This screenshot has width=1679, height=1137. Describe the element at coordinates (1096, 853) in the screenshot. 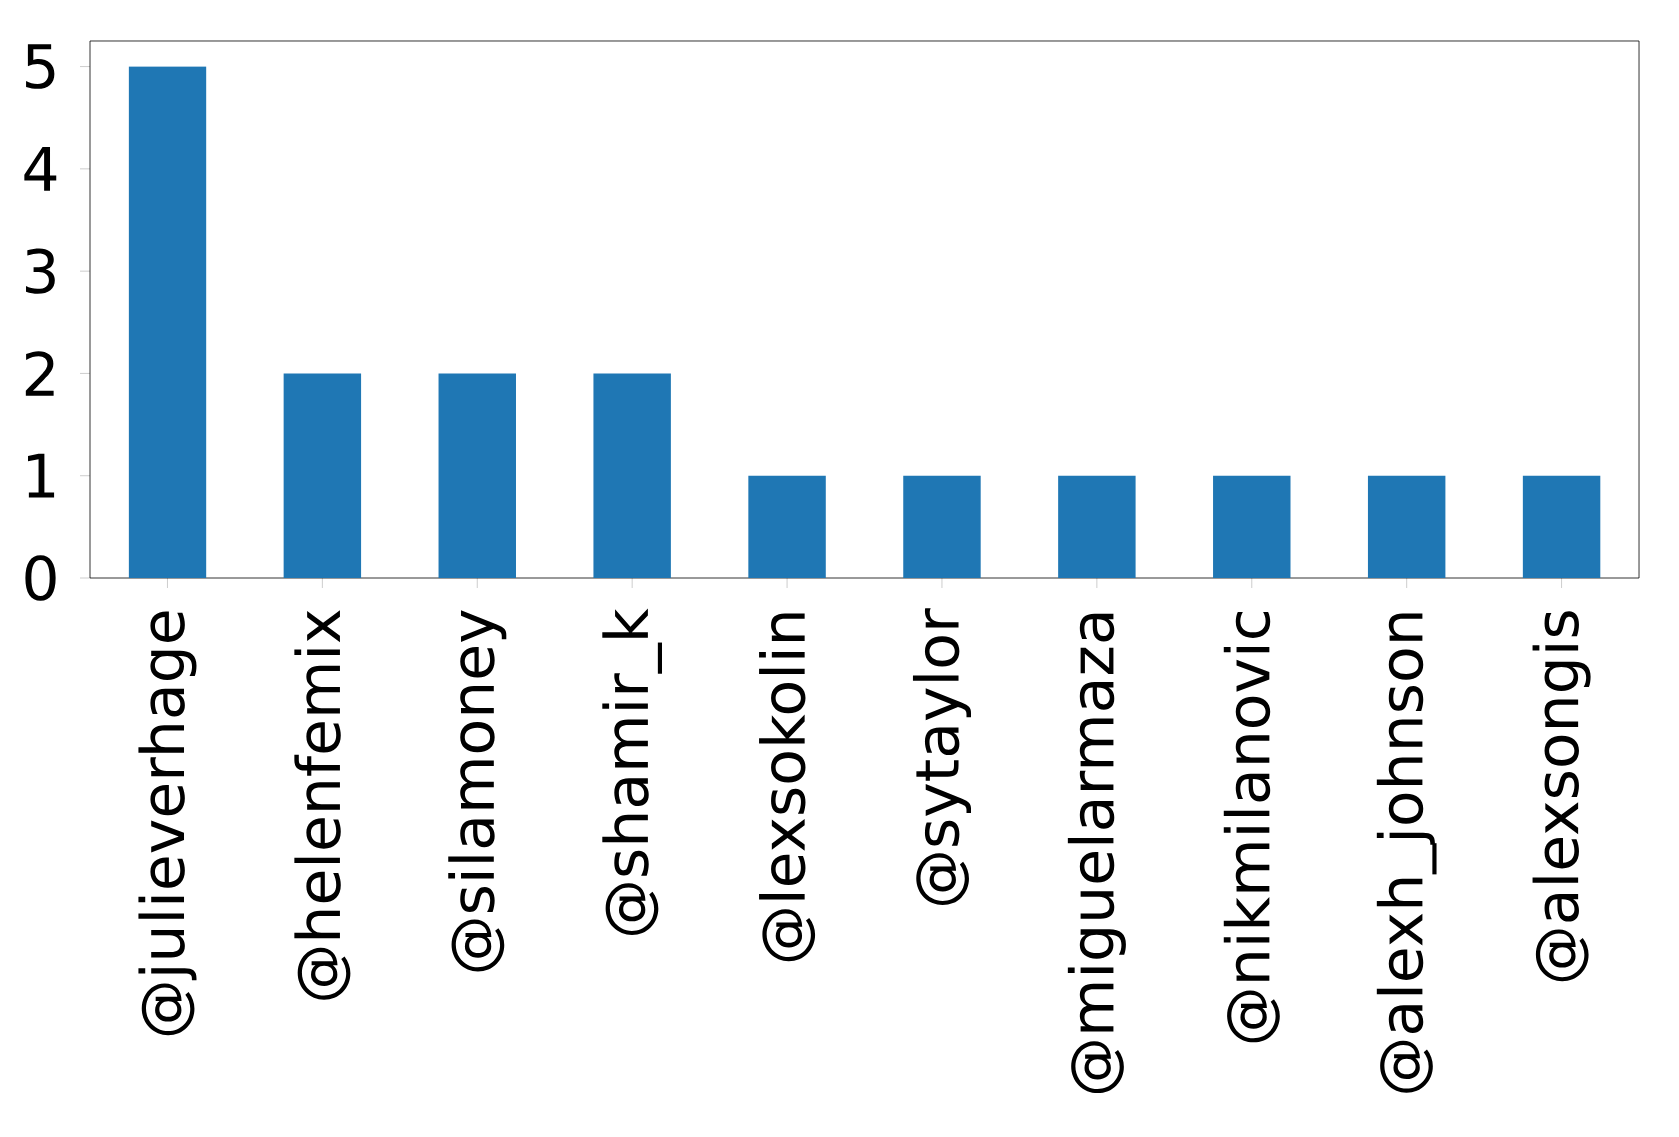

I see `x-tick-label: @miguelarmaza` at that location.